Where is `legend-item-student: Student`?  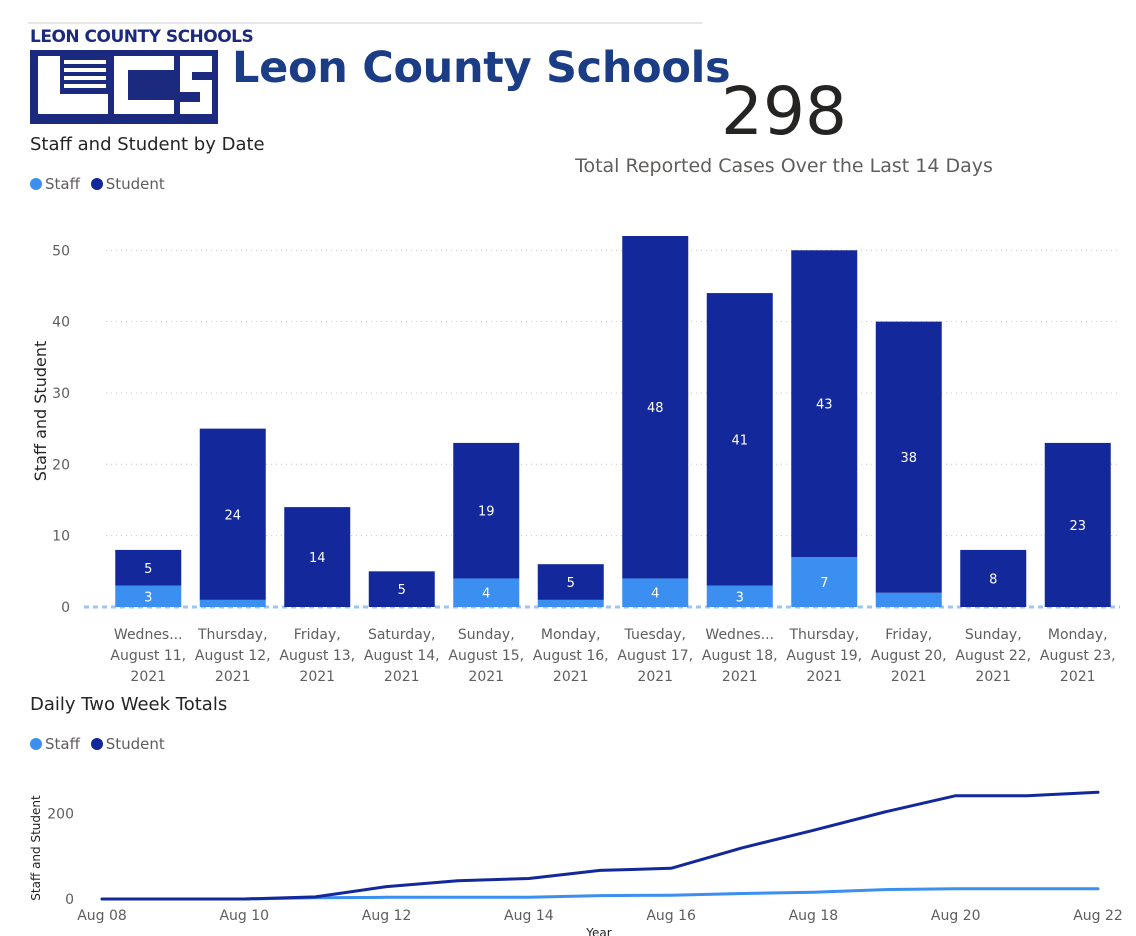 legend-item-student: Student is located at coordinates (127, 184).